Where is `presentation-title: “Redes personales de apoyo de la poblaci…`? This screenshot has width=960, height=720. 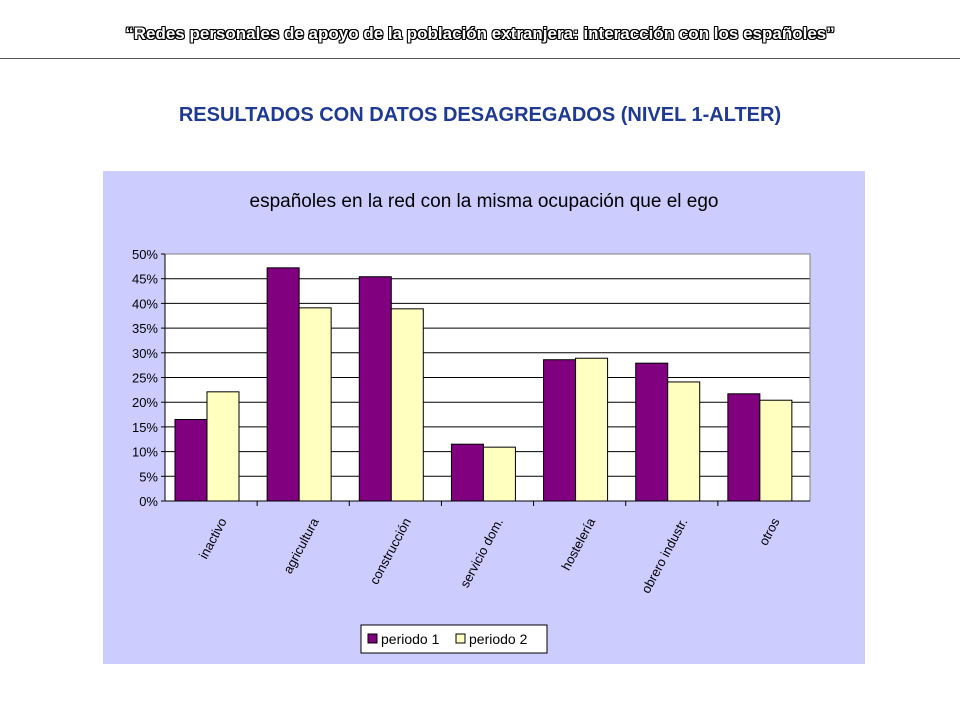
presentation-title: “Redes personales de apoyo de la poblaci… is located at coordinates (480, 33).